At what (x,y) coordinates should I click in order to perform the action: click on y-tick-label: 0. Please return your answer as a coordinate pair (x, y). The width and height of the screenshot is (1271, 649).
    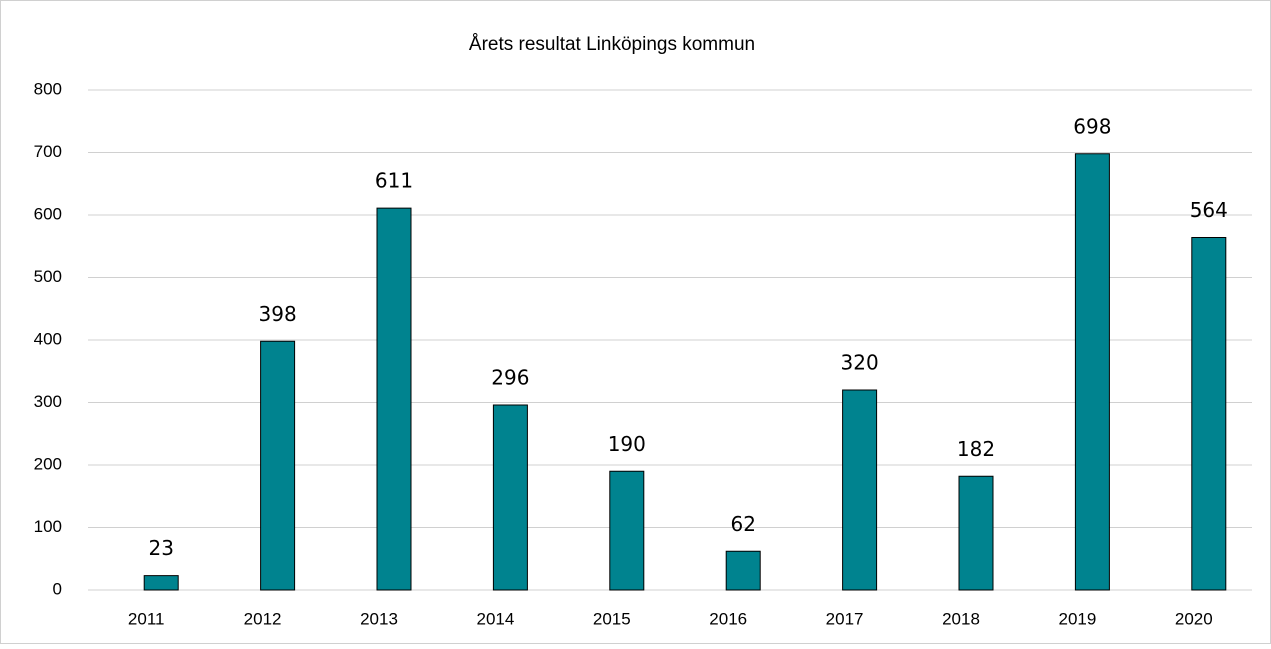
    Looking at the image, I should click on (57, 588).